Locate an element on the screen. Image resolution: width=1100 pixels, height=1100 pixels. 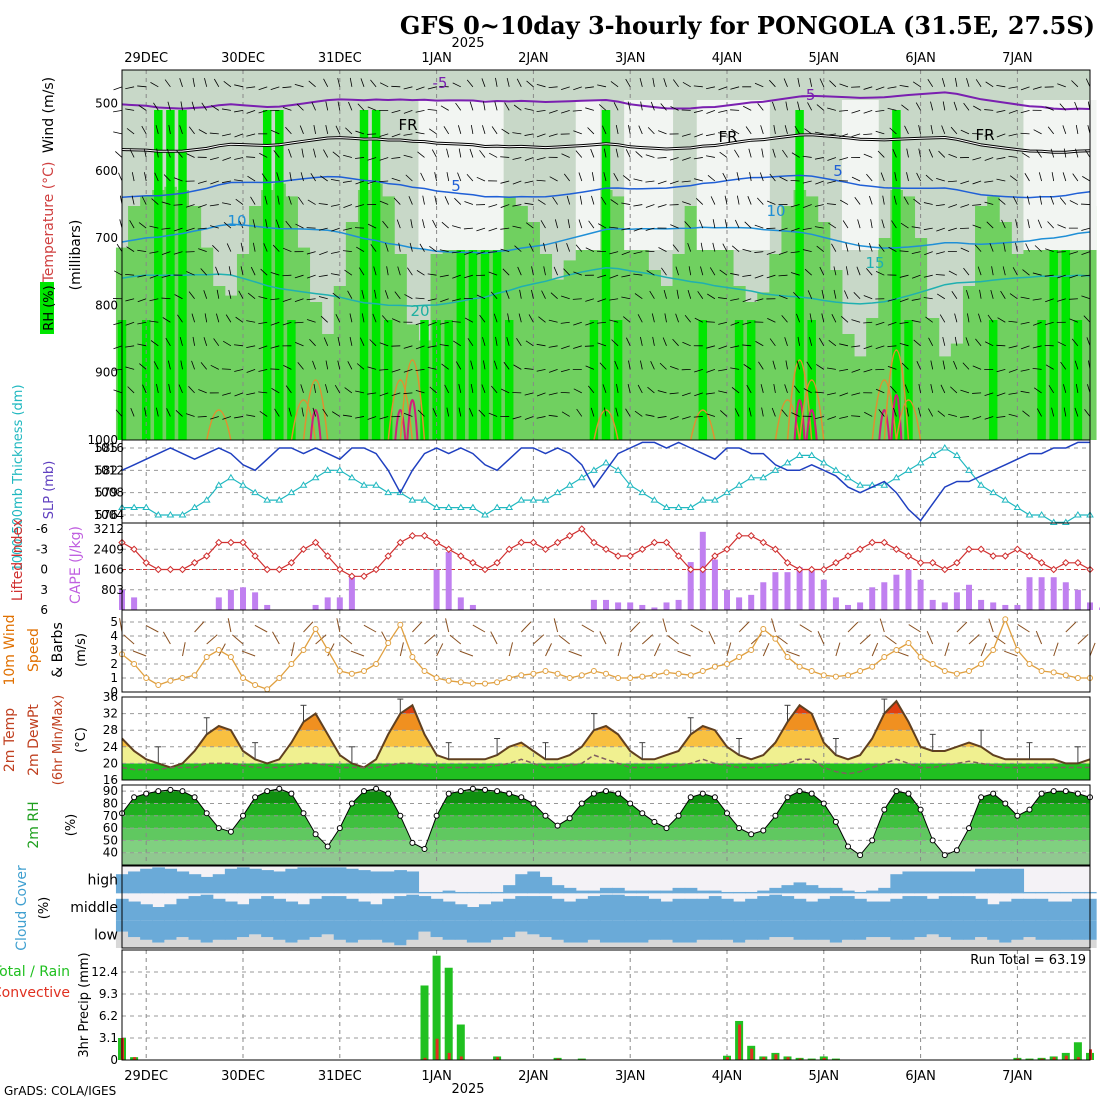
rh-band-mid is located at coordinates (836, 355).